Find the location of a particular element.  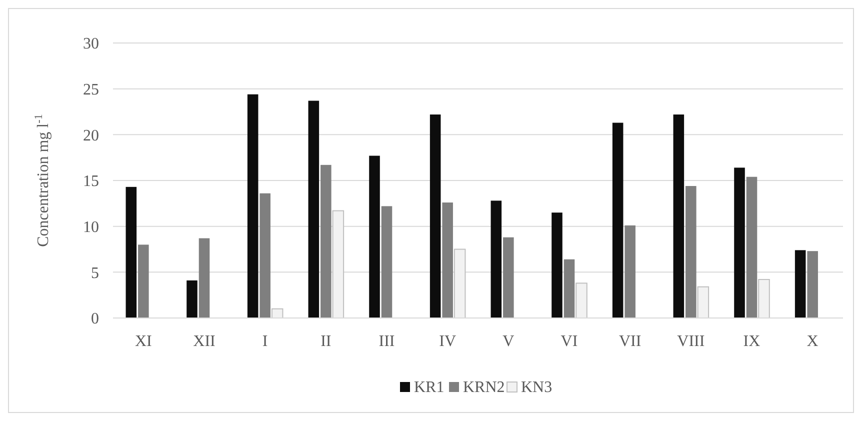

x-tick-label: VIII is located at coordinates (691, 341).